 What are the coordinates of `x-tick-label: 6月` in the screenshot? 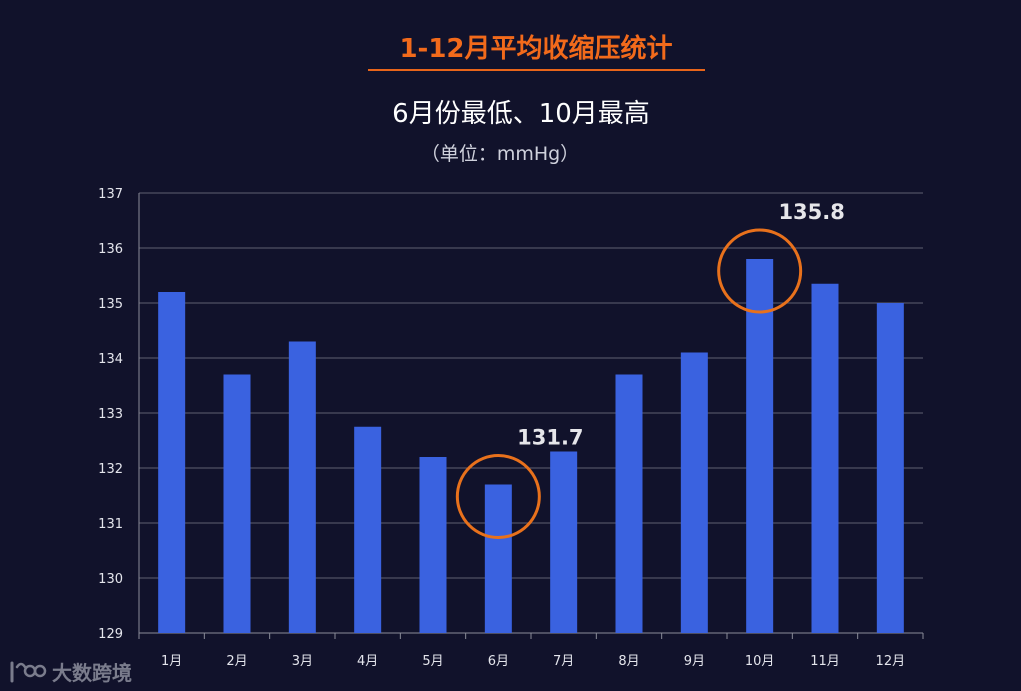 It's located at (498, 661).